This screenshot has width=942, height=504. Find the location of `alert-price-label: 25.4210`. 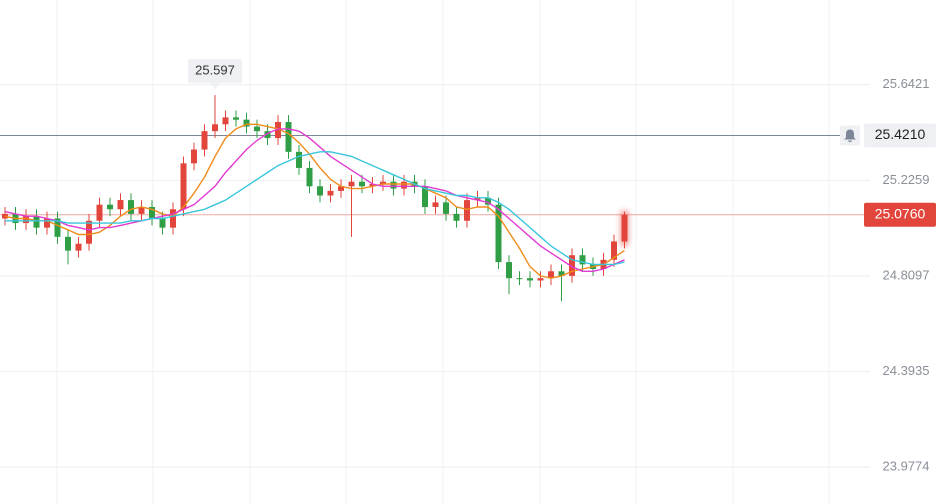

alert-price-label: 25.4210 is located at coordinates (900, 134).